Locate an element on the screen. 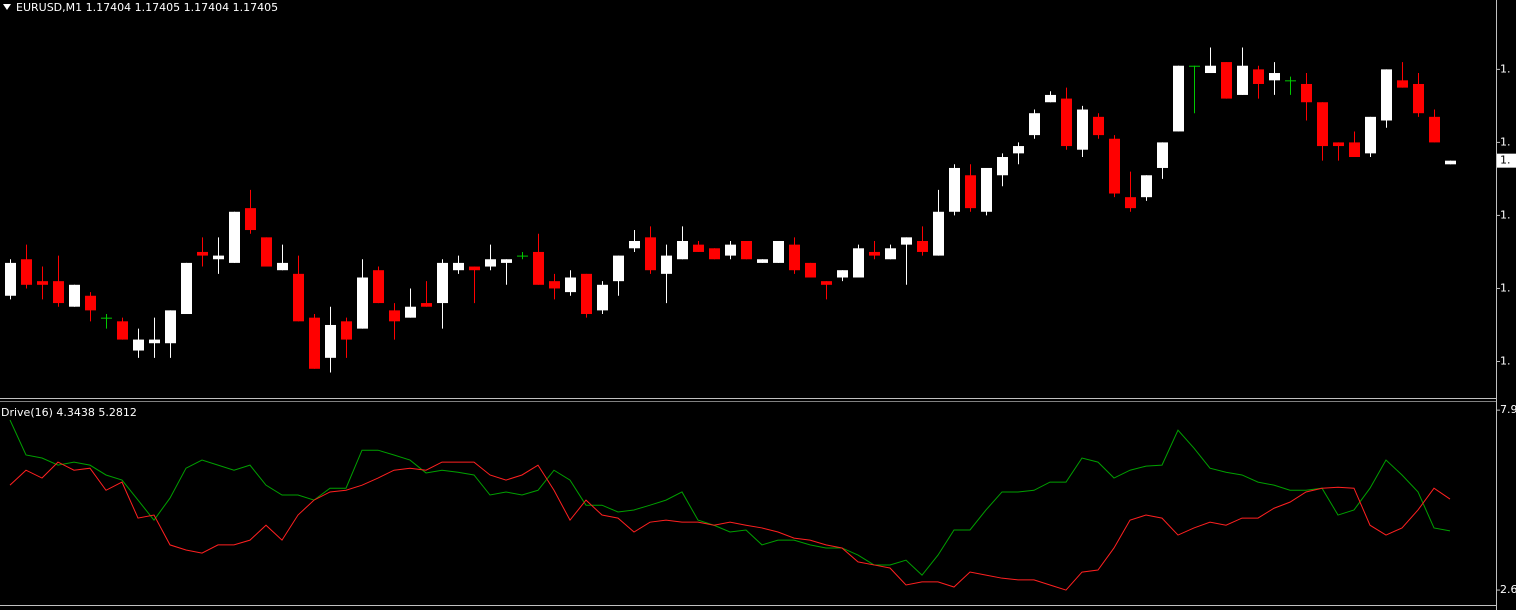 The height and width of the screenshot is (610, 1516). menu-triangle is located at coordinates (7, 7).